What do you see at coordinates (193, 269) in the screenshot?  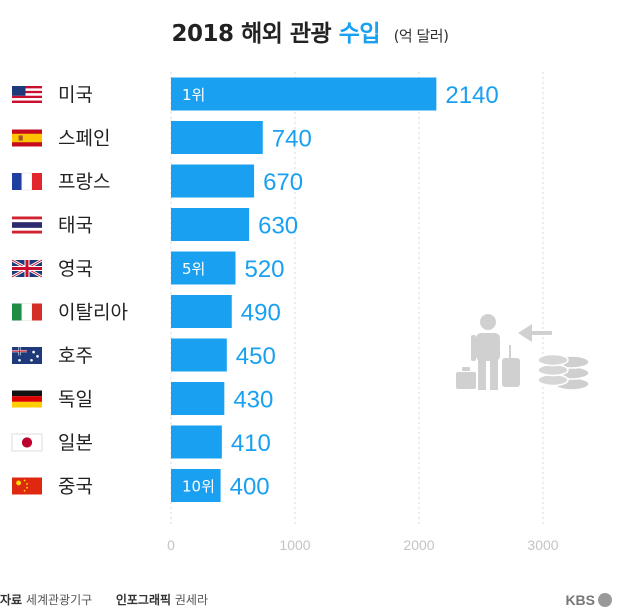 I see `rank-label: 5위` at bounding box center [193, 269].